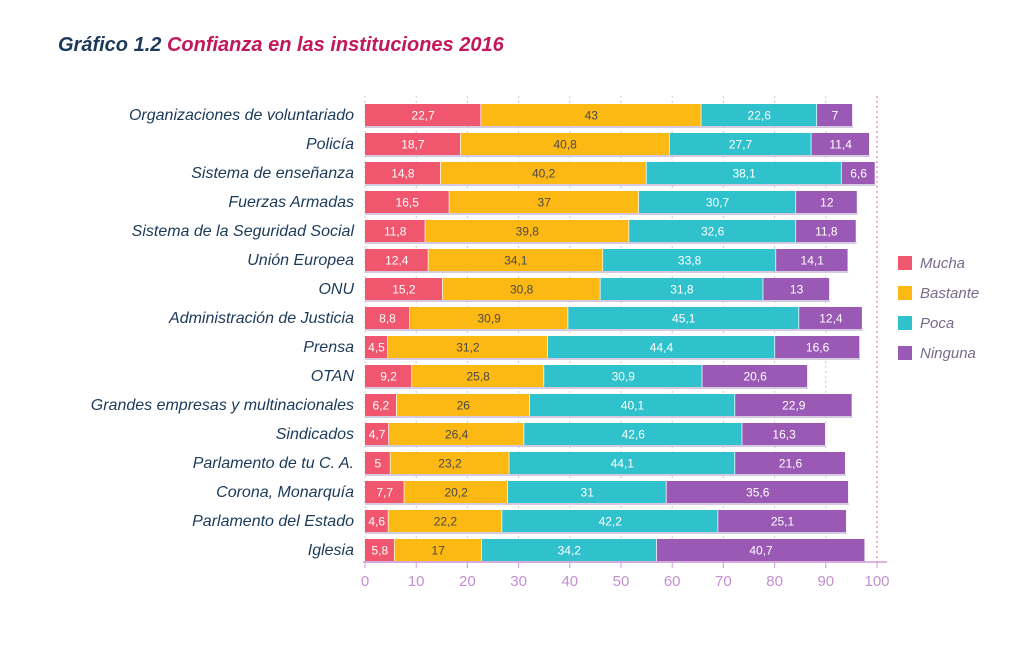 Image resolution: width=1024 pixels, height=648 pixels. I want to click on x-tick-label: 70, so click(723, 581).